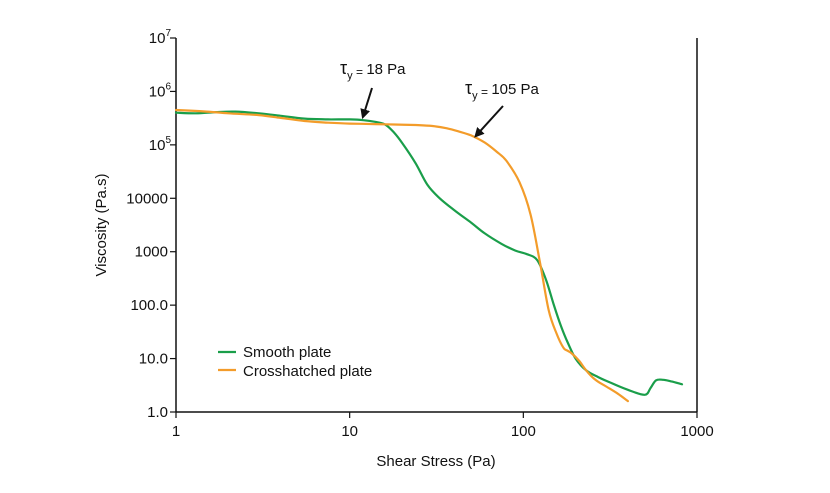  I want to click on legend-label-crosshatched: Crosshatched plate, so click(307, 371).